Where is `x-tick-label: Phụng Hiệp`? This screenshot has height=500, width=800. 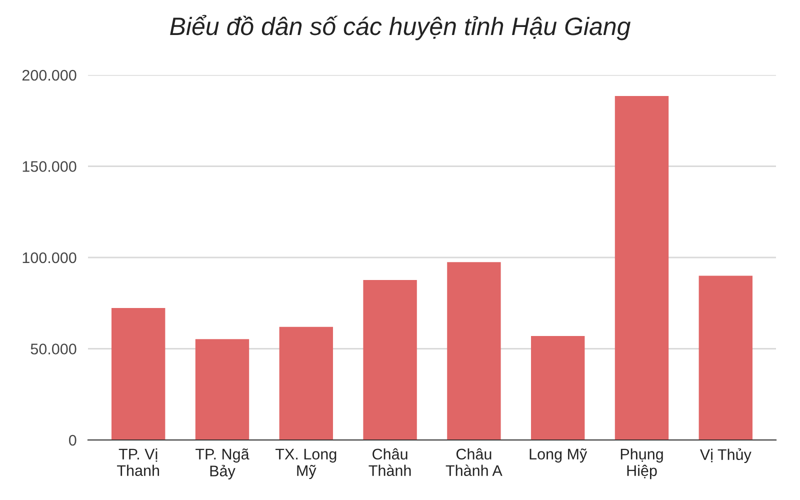 x-tick-label: Phụng Hiệp is located at coordinates (641, 464).